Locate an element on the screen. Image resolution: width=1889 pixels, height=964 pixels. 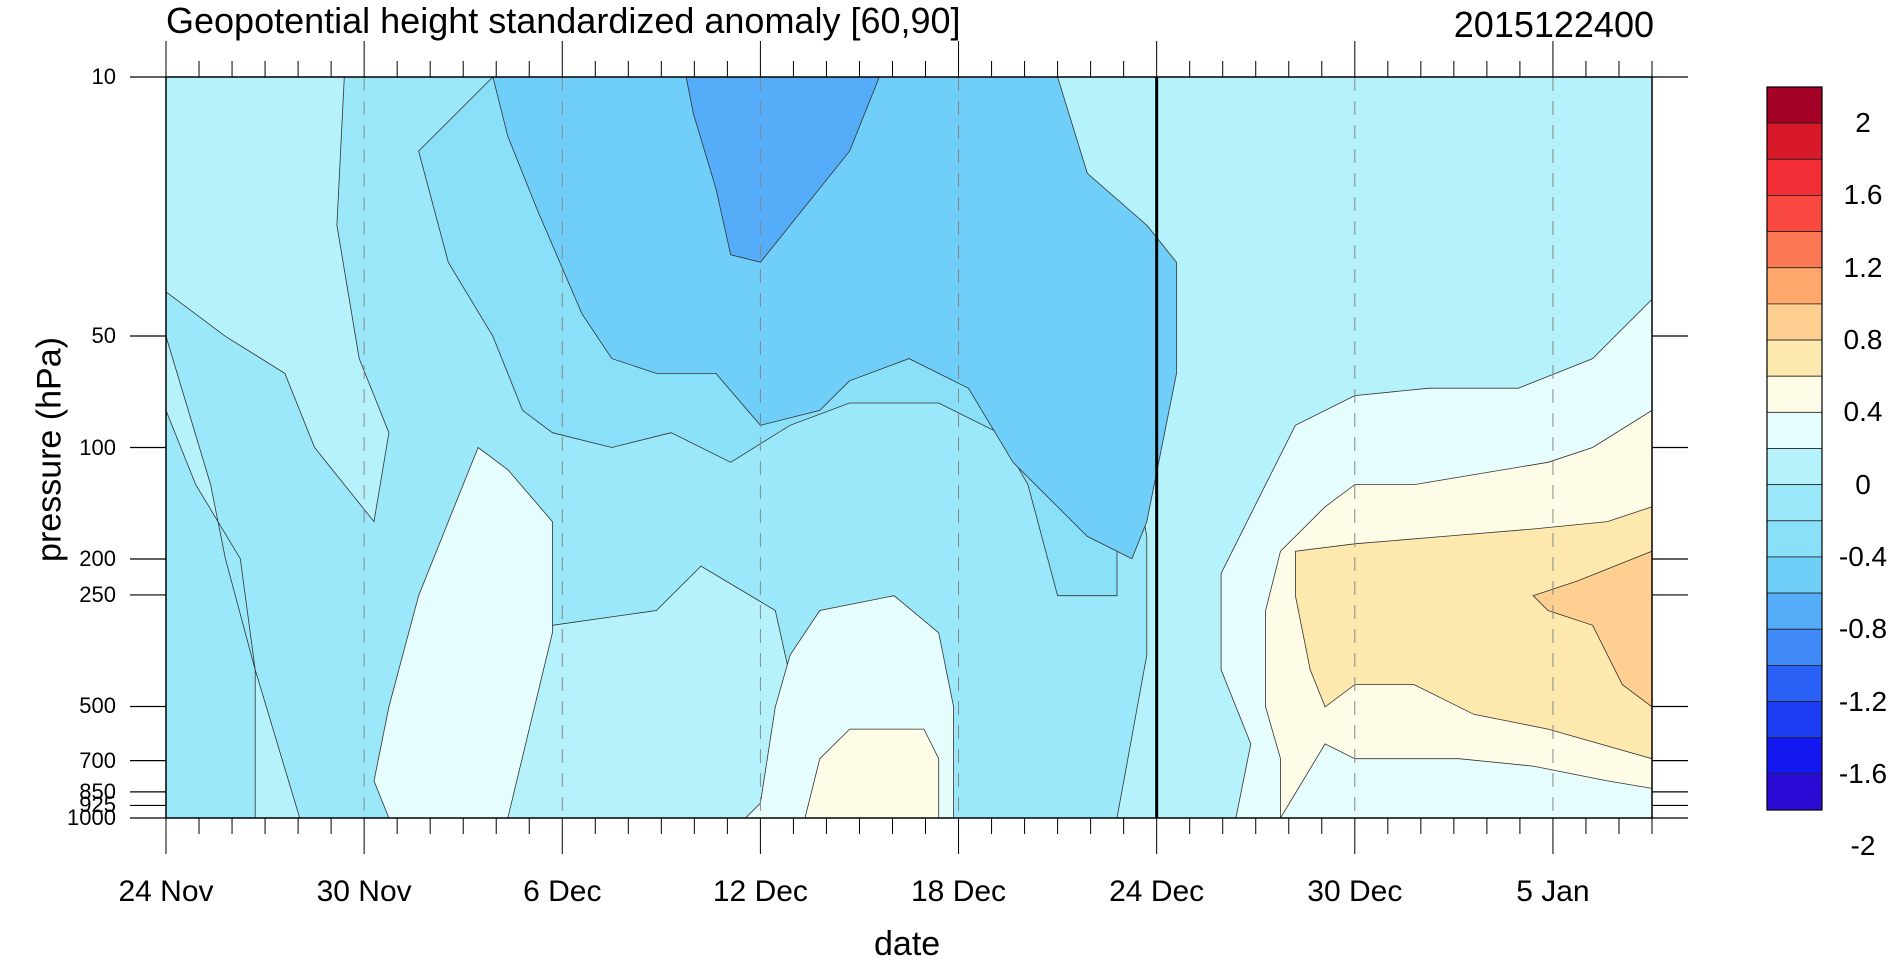
x-tick-label: 24 Dec is located at coordinates (1157, 891).